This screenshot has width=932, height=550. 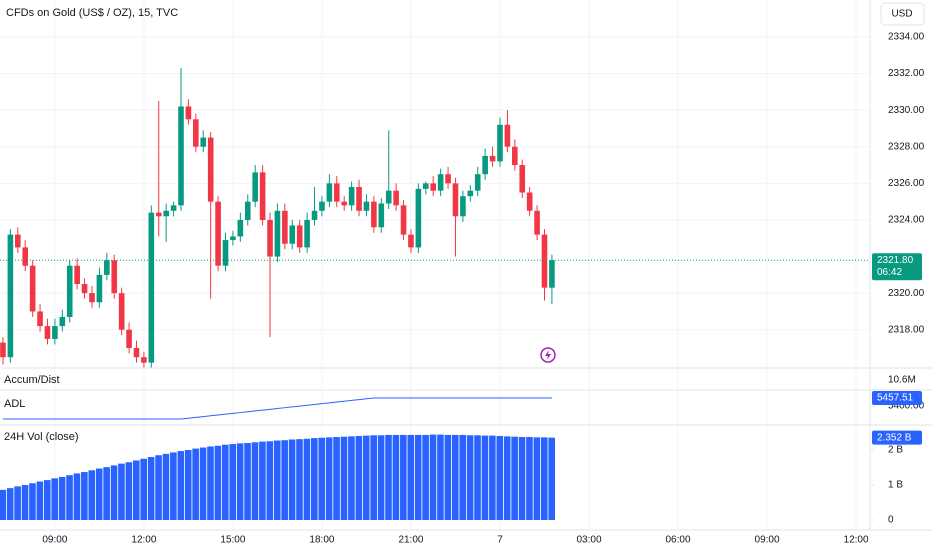 What do you see at coordinates (143, 540) in the screenshot?
I see `x-tick-label: 12:00` at bounding box center [143, 540].